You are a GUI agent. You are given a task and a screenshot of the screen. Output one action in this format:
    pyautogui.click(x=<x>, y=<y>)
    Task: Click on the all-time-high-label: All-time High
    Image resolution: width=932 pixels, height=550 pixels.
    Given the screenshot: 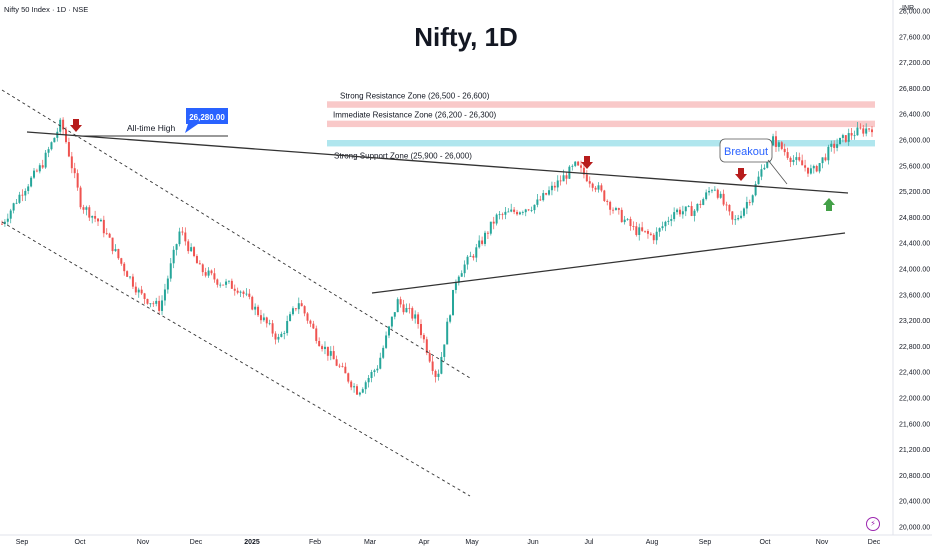 What is the action you would take?
    pyautogui.click(x=151, y=128)
    